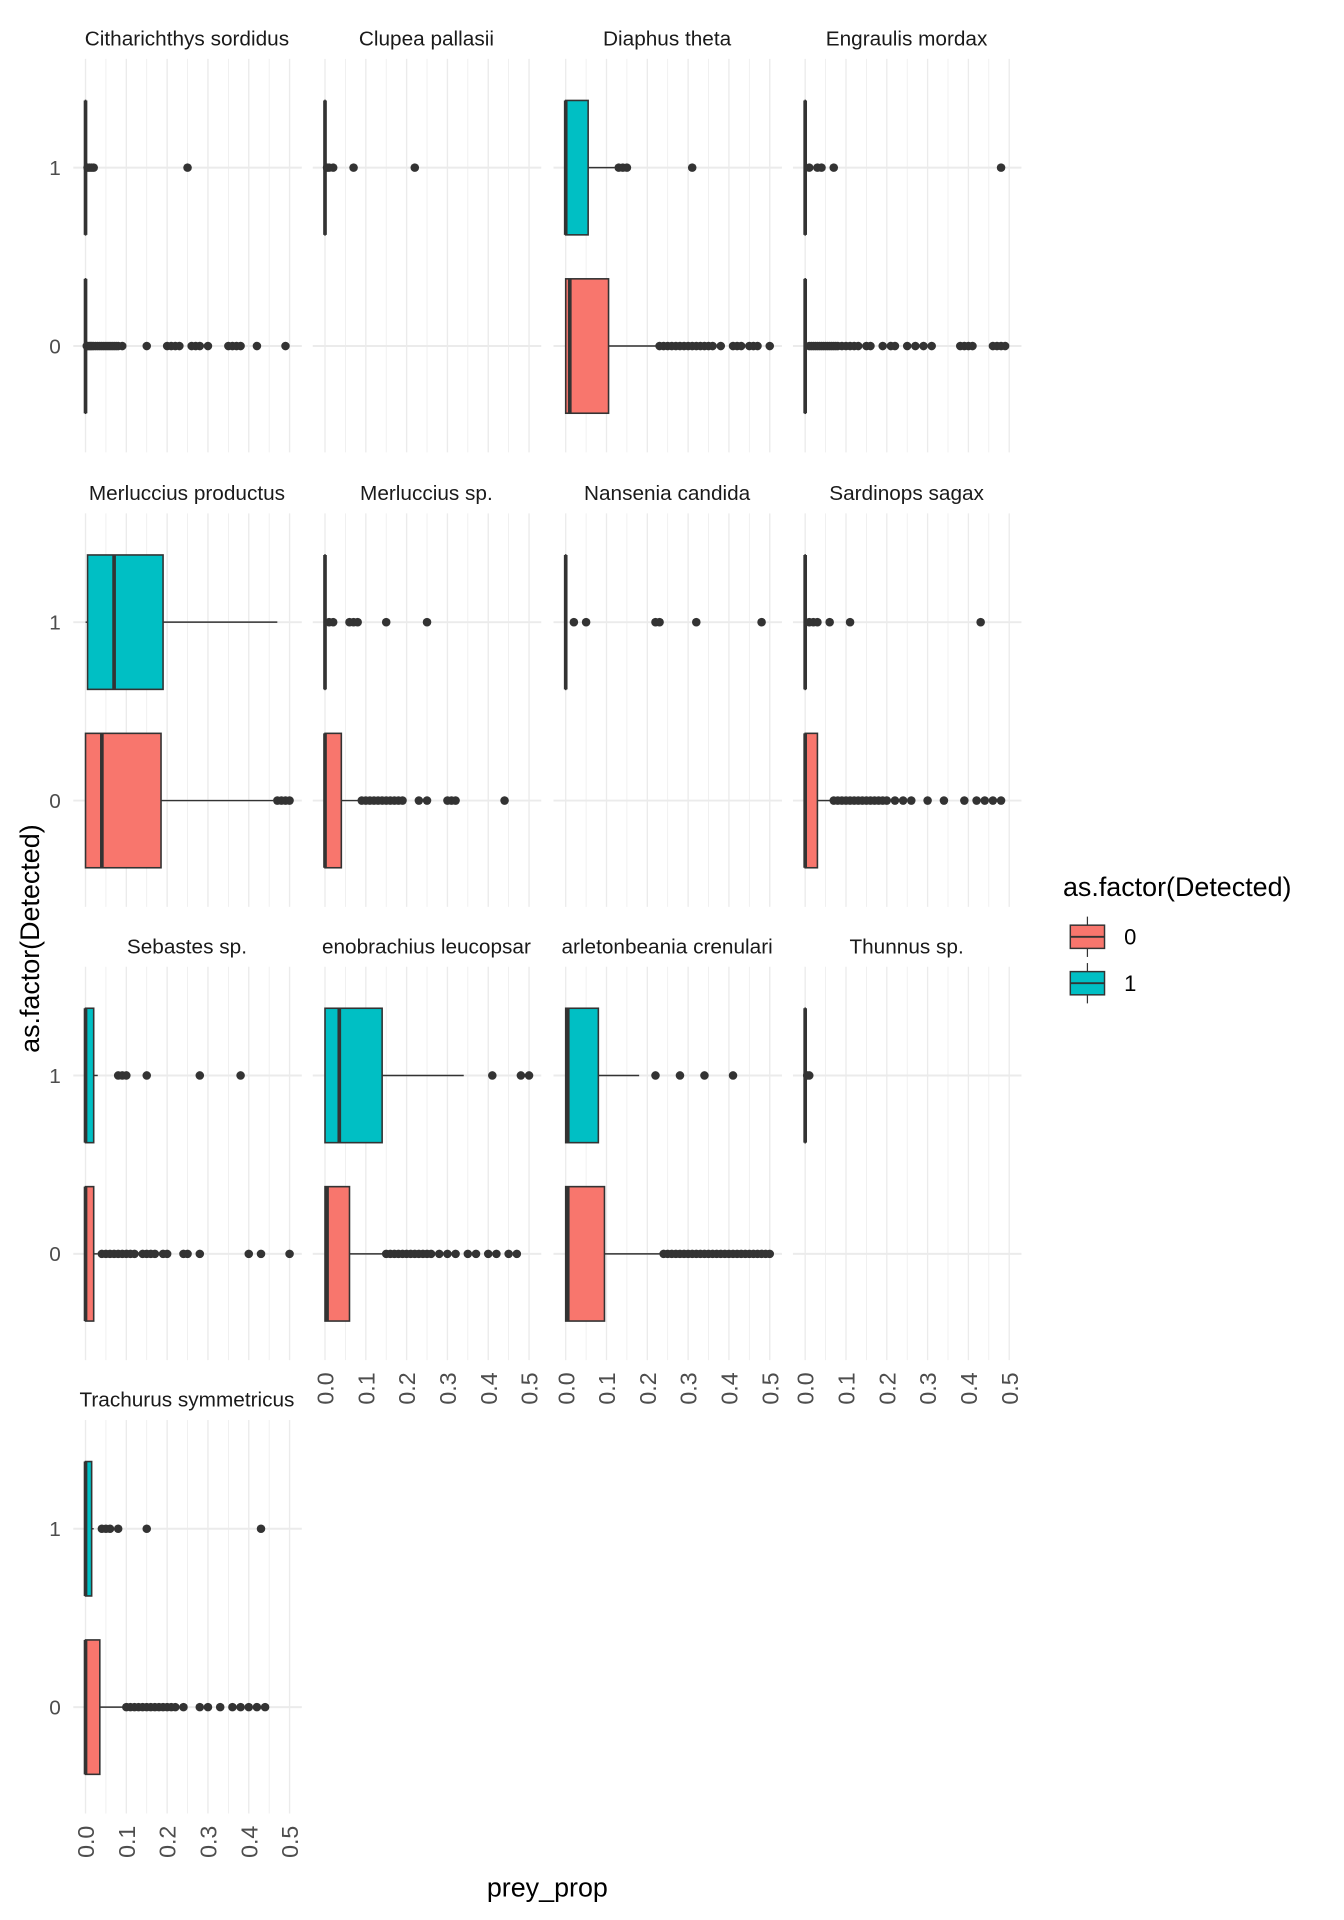  Describe the element at coordinates (667, 694) in the screenshot. I see `panel: Nansenia candida` at that location.